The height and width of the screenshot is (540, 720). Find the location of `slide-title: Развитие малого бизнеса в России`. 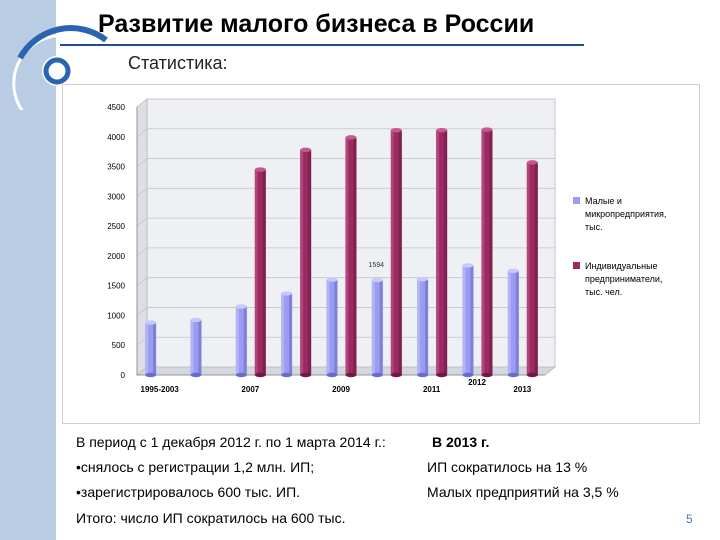

slide-title: Развитие малого бизнеса в России is located at coordinates (316, 24).